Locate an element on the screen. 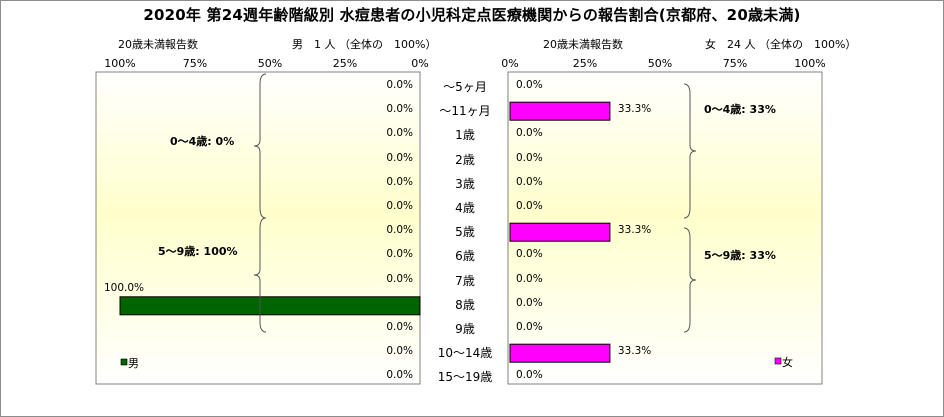 This screenshot has height=417, width=944. right-x-tick-label: 50% is located at coordinates (660, 63).